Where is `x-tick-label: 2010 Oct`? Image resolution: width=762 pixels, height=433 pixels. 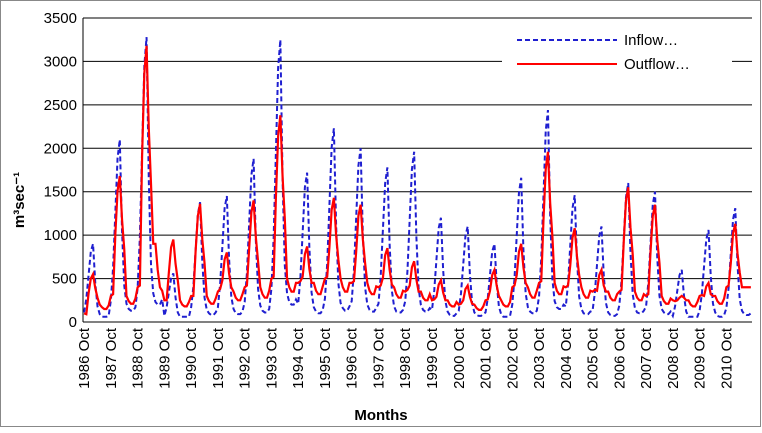 x-tick-label: 2010 Oct is located at coordinates (726, 358).